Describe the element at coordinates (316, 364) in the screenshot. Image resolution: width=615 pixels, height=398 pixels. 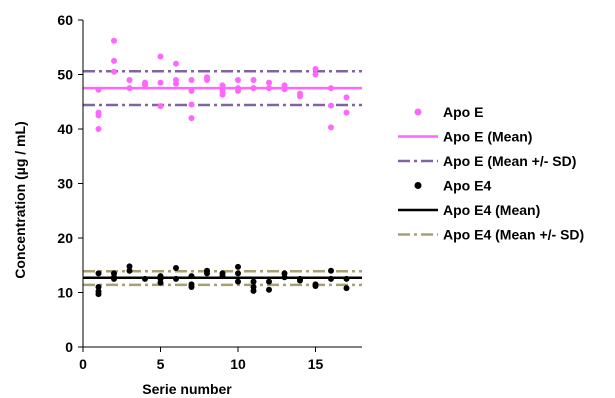
I see `x-tick-label-3: 15` at that location.